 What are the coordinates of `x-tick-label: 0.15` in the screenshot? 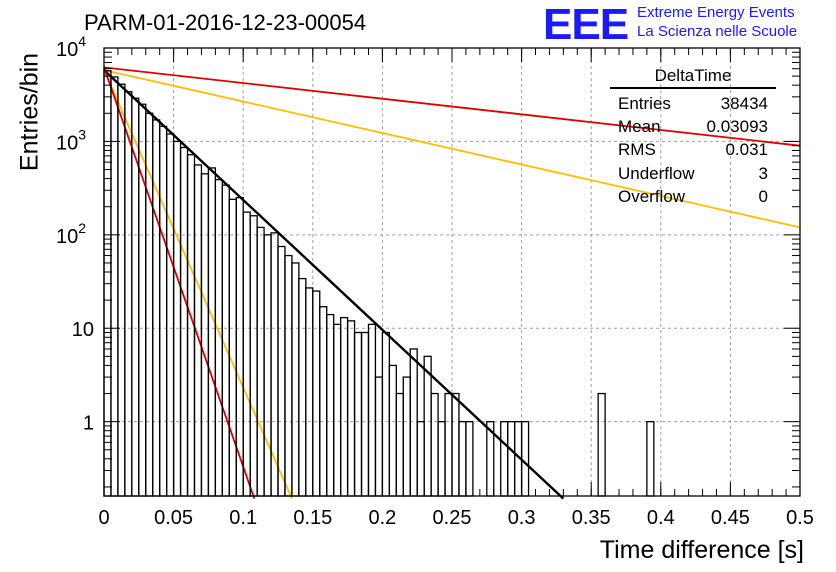 It's located at (312, 518).